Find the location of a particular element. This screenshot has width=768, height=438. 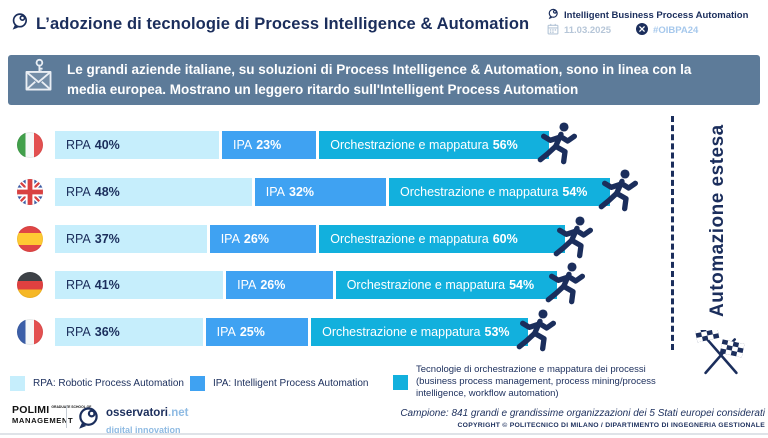

envelope-key-icon is located at coordinates (38, 80).